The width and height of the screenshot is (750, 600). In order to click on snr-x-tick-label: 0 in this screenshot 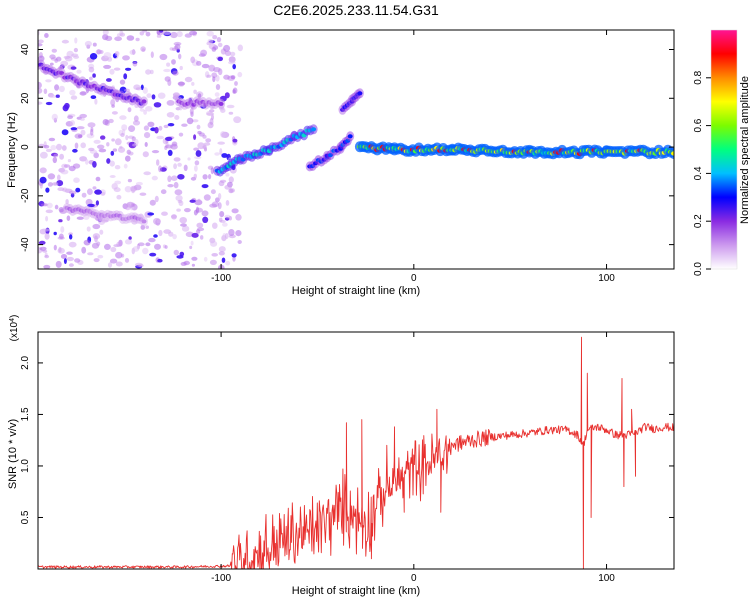, I will do `click(414, 578)`.